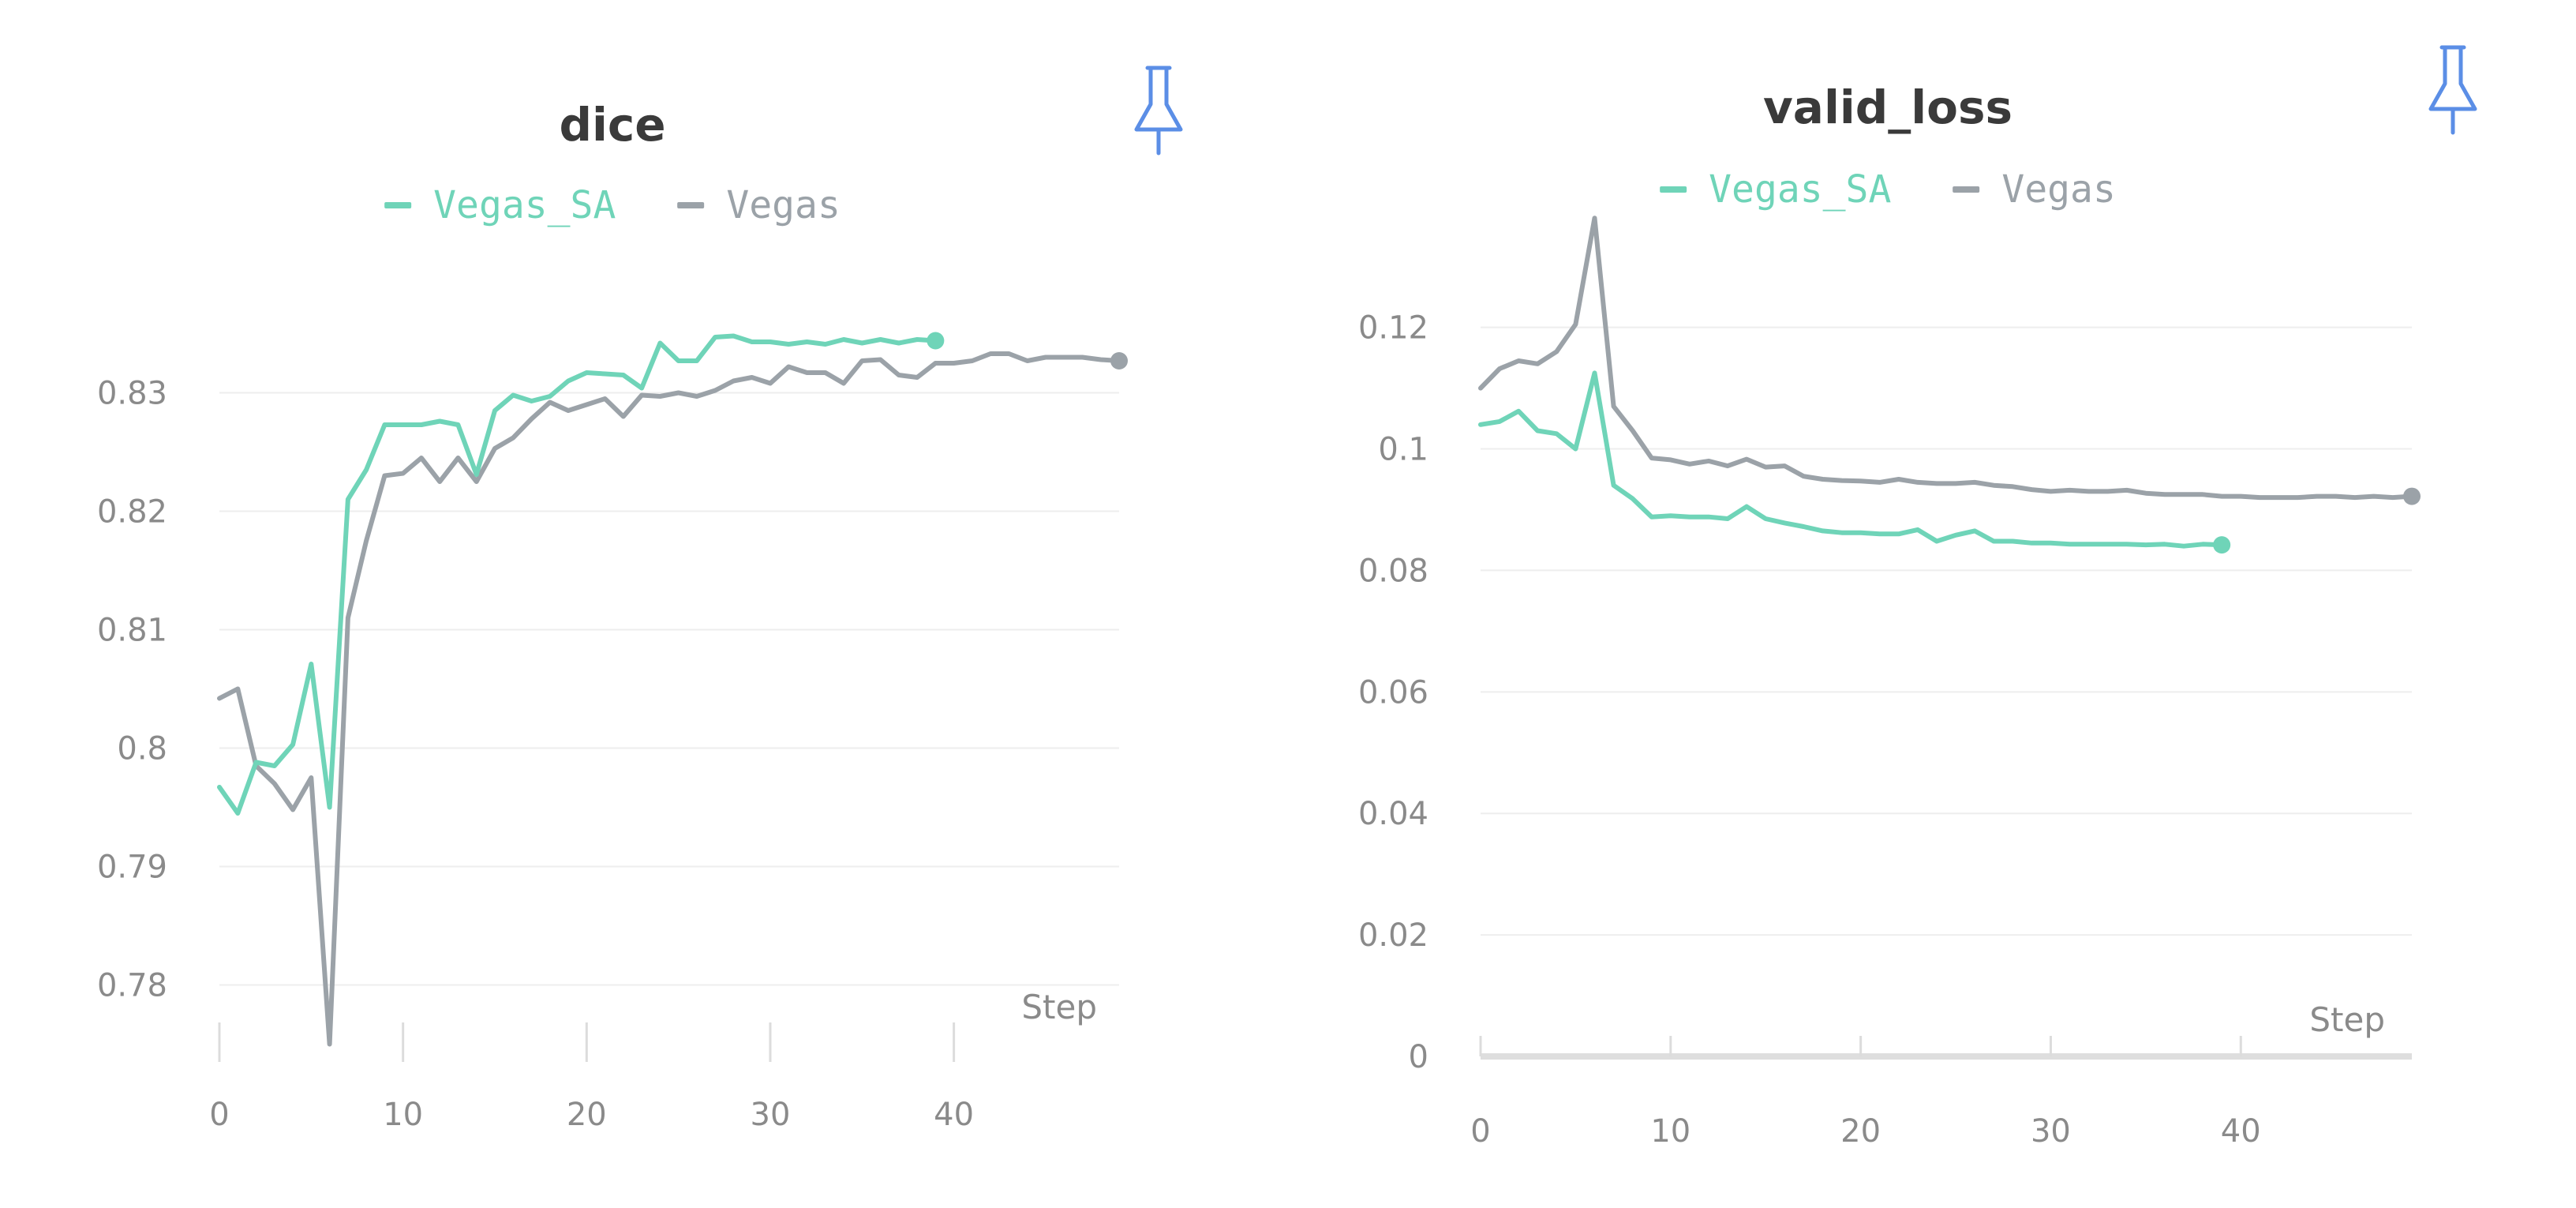 The height and width of the screenshot is (1208, 2576). What do you see at coordinates (1418, 1057) in the screenshot?
I see `y-tick-label: 0` at bounding box center [1418, 1057].